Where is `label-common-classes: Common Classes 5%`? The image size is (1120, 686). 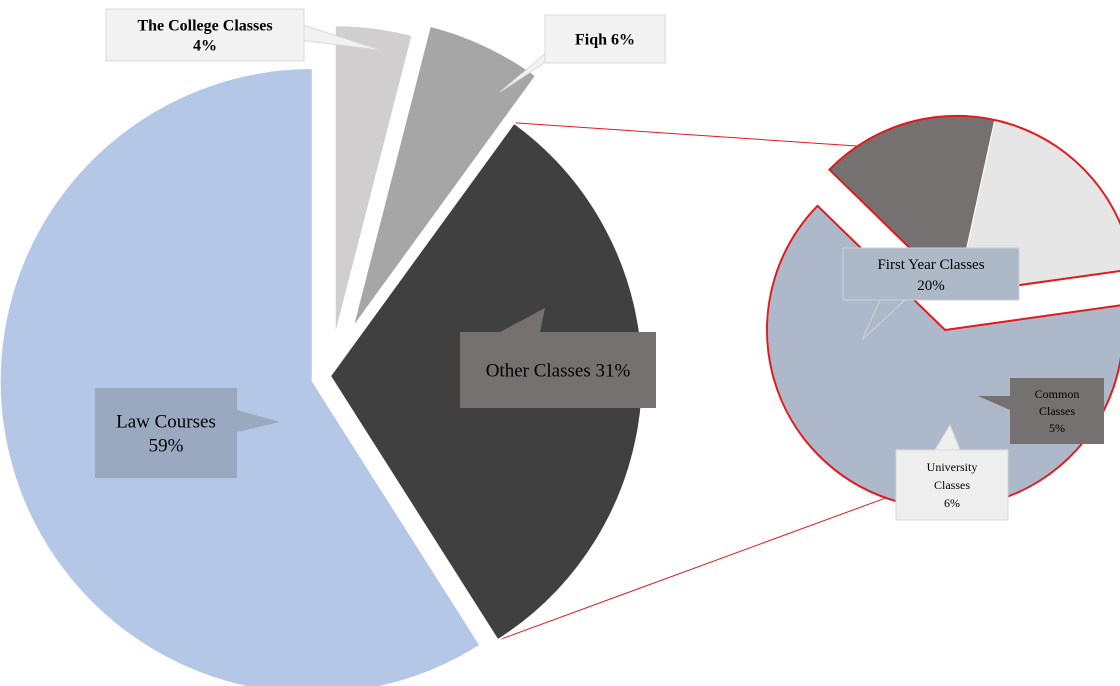 label-common-classes: Common Classes 5% is located at coordinates (1041, 411).